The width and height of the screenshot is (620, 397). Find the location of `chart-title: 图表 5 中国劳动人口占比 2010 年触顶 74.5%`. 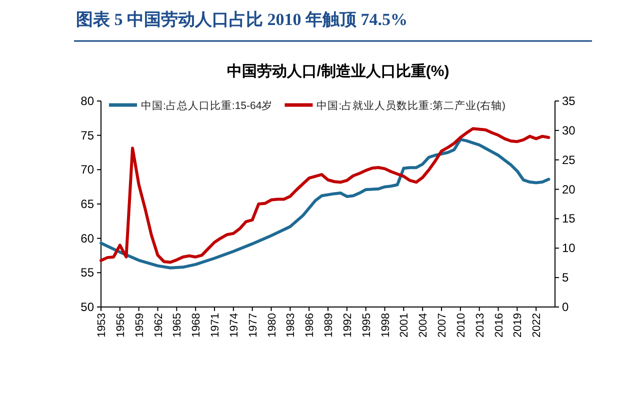

chart-title: 图表 5 中国劳动人口占比 2010 年触顶 74.5% is located at coordinates (242, 19).